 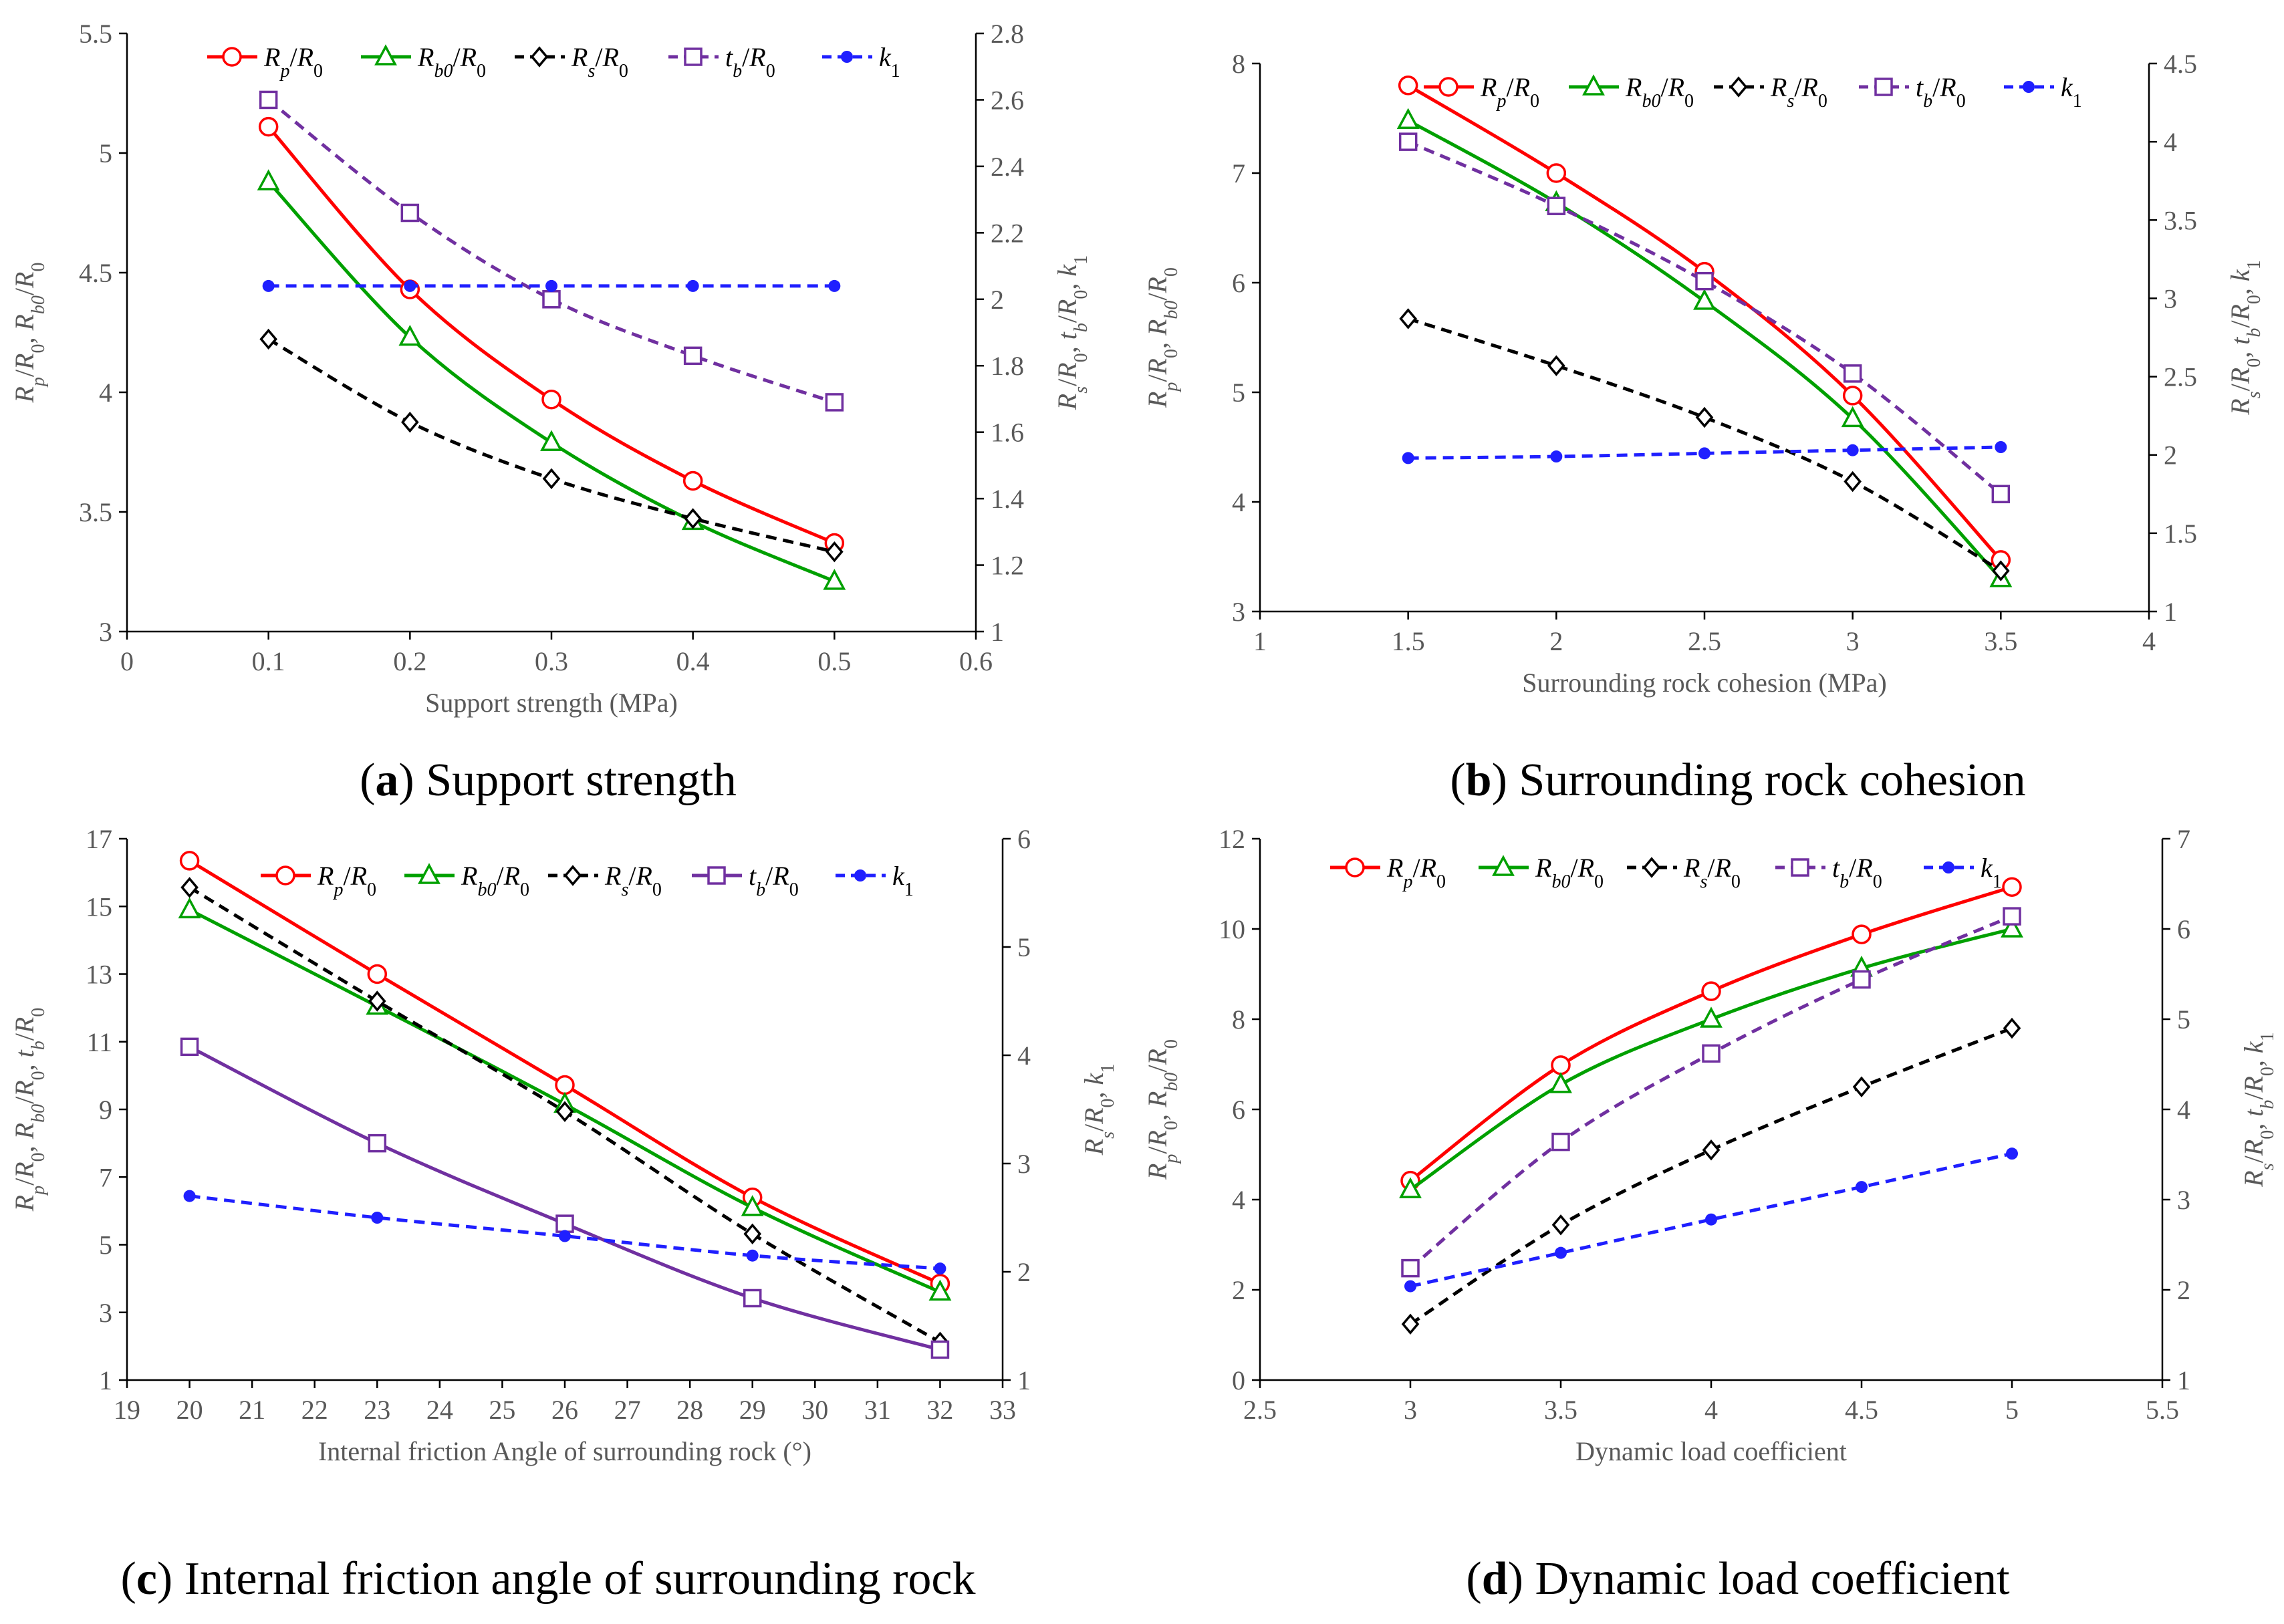 I want to click on y-left-tick-label: 5, so click(x=105, y=153).